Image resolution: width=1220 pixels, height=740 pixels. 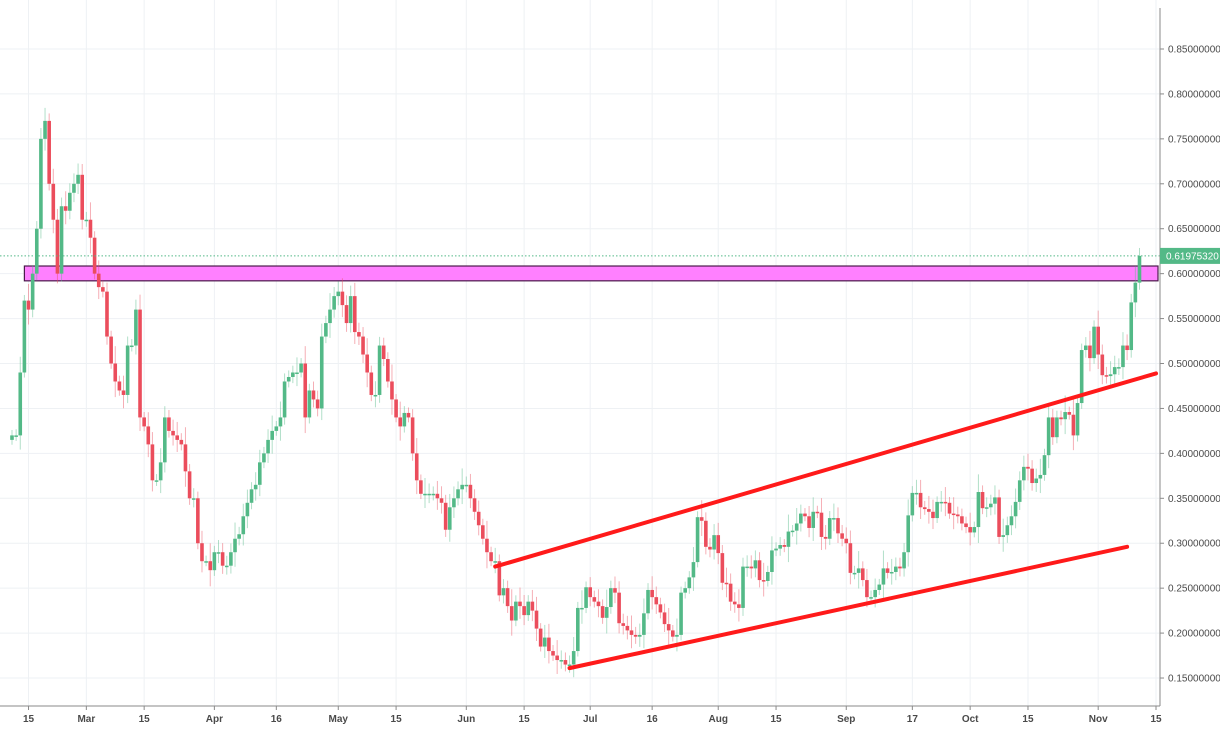 What do you see at coordinates (1194, 274) in the screenshot?
I see `y-tick-label: 0.60000000` at bounding box center [1194, 274].